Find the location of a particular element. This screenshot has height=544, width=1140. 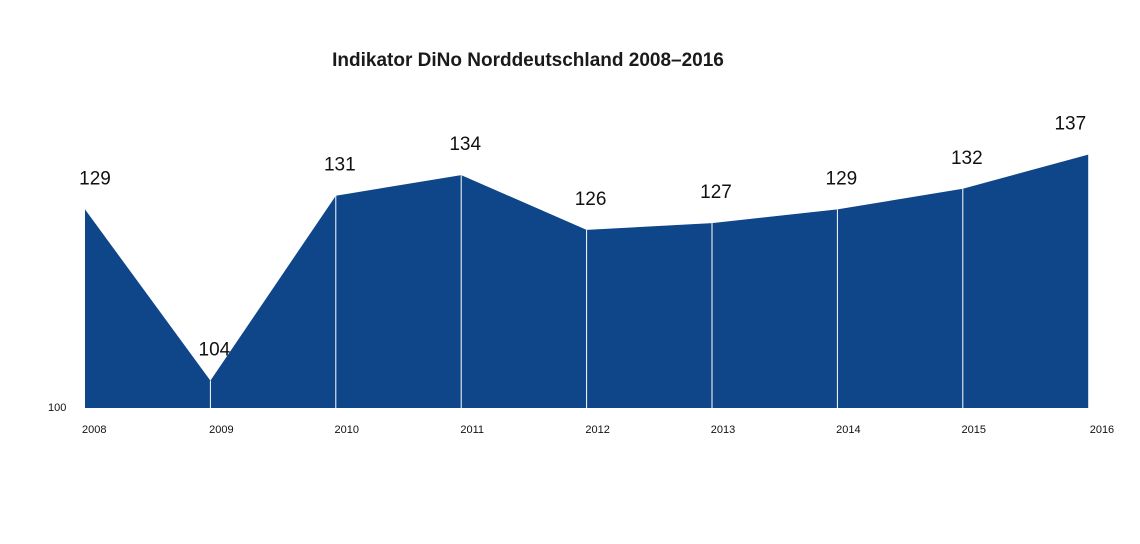

x-tick-label: 2010 is located at coordinates (347, 430).